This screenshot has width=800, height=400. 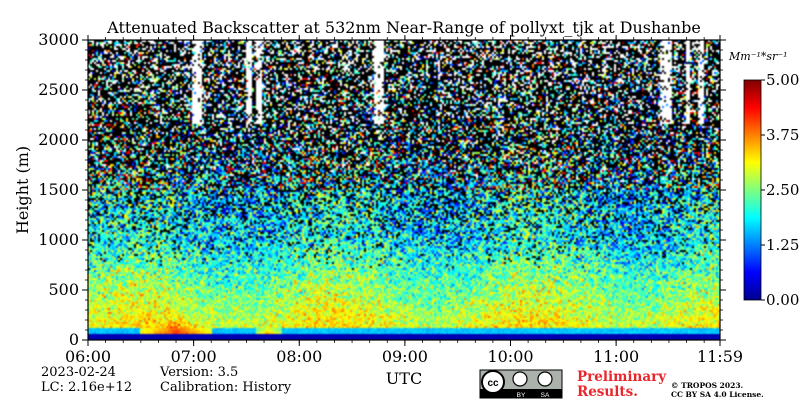 I want to click on x-tick-label: 11:59, so click(x=720, y=356).